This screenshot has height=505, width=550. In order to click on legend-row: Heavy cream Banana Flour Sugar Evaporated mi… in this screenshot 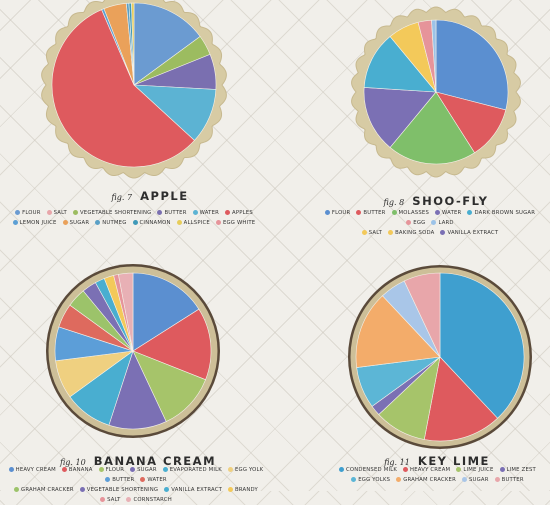, I will do `click(136, 475)`.